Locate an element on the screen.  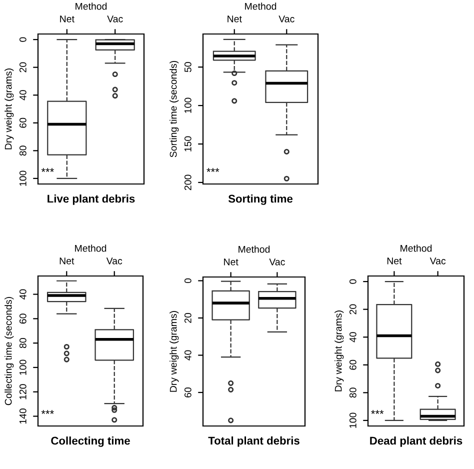
y-tick-label: 50 is located at coordinates (188, 67).